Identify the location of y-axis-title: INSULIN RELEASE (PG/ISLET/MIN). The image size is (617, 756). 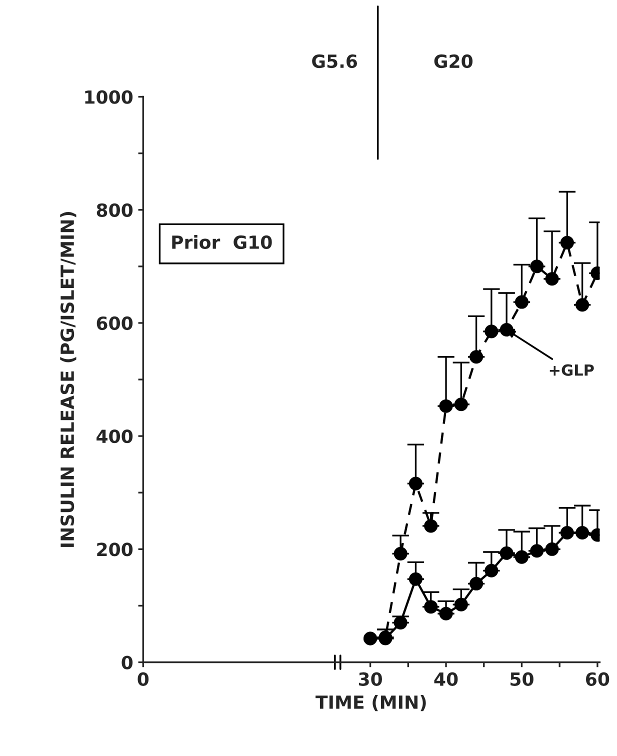
(68, 379).